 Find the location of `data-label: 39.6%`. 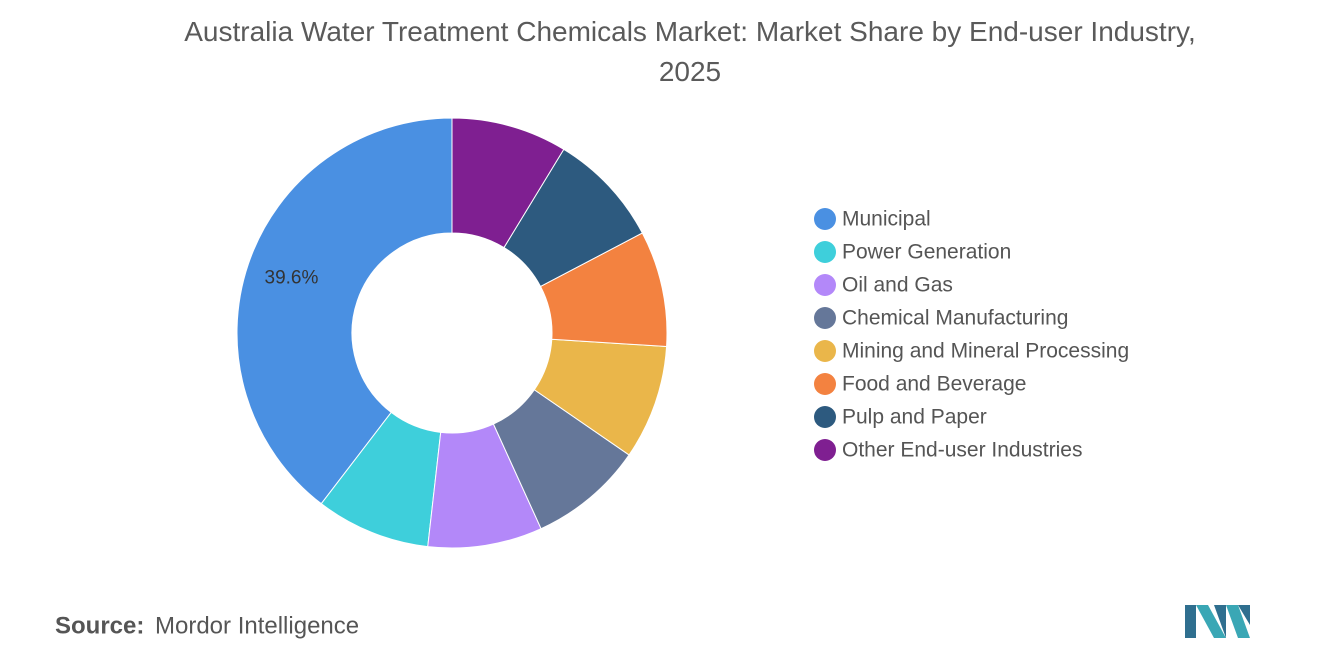

data-label: 39.6% is located at coordinates (292, 278).